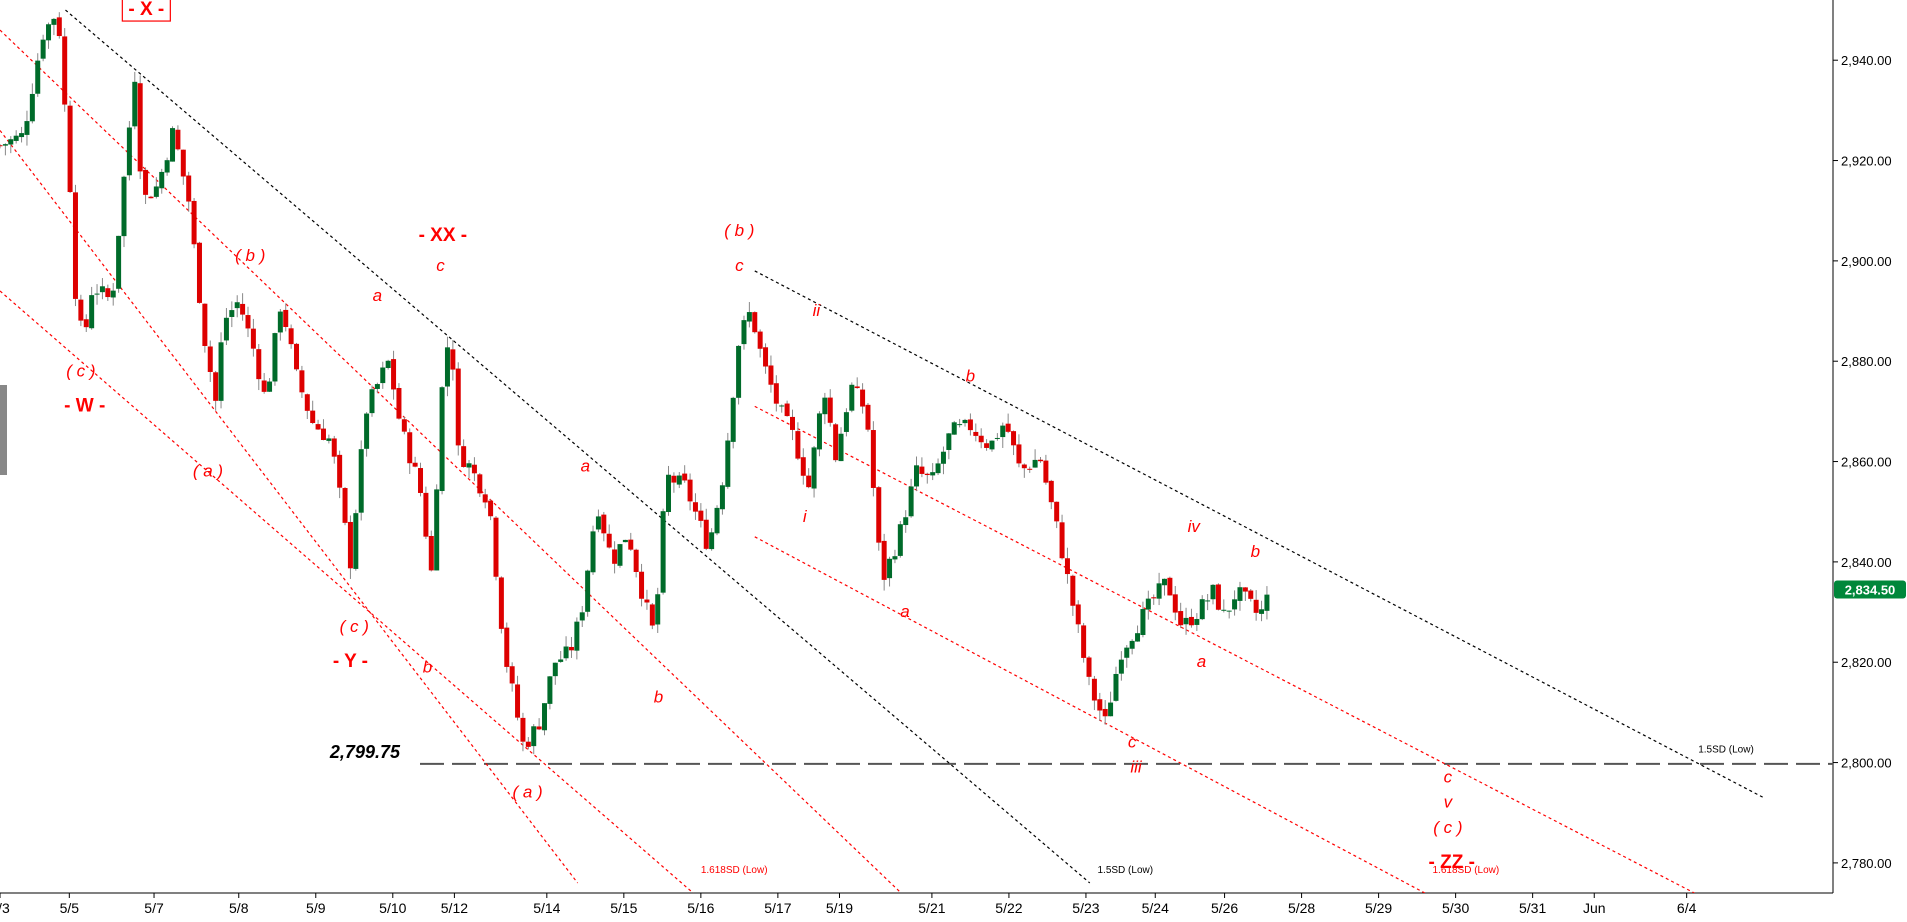  Describe the element at coordinates (1866, 763) in the screenshot. I see `y-tick-label: 2,800.00` at that location.